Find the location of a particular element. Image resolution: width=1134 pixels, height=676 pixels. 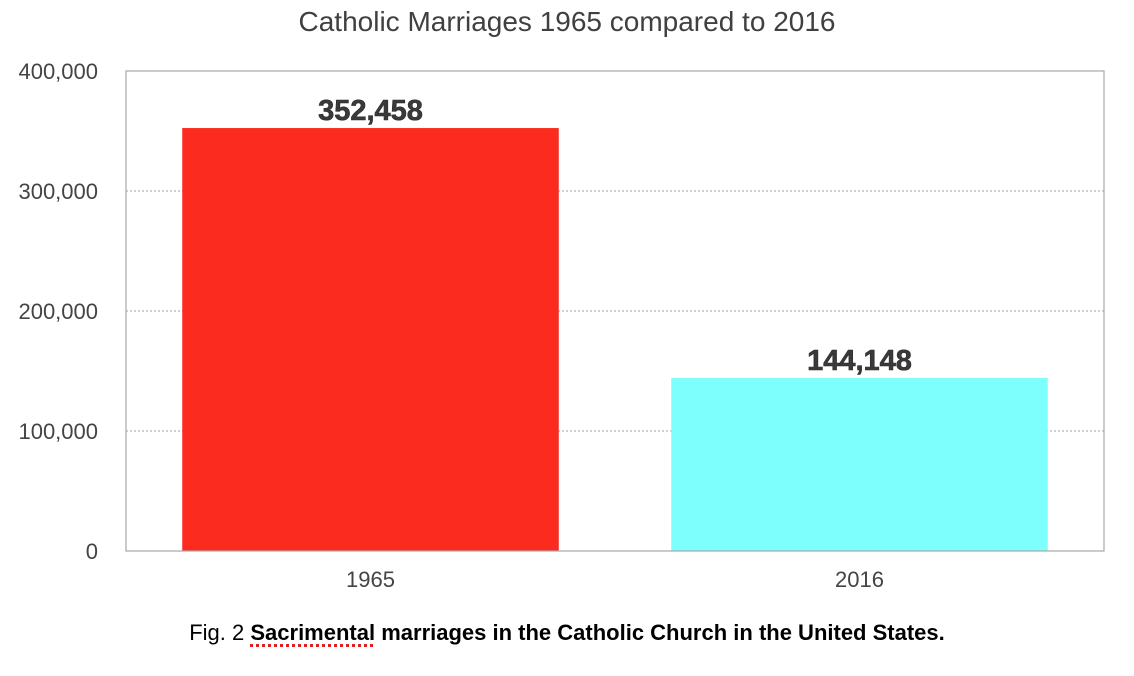

y-tick-label-4: 400,000 is located at coordinates (58, 71).